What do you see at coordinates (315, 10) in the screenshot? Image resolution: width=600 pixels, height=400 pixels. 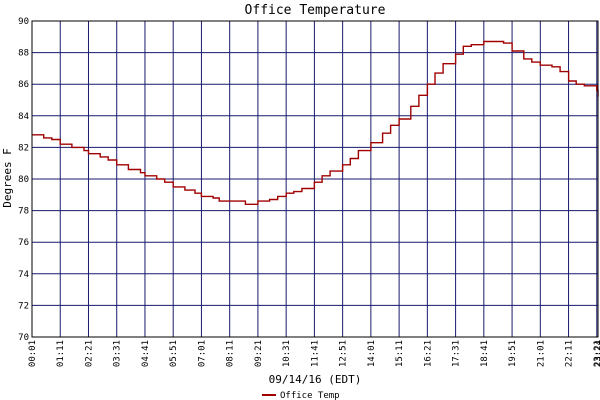 I see `chart-title: Office Temperature` at bounding box center [315, 10].